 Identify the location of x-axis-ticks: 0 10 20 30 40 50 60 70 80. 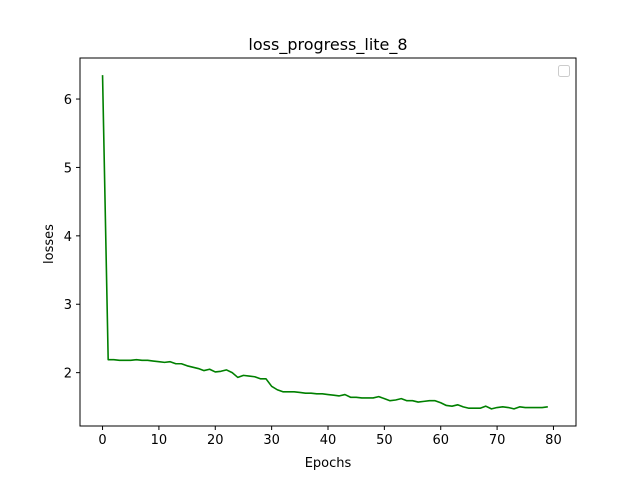
(330, 437).